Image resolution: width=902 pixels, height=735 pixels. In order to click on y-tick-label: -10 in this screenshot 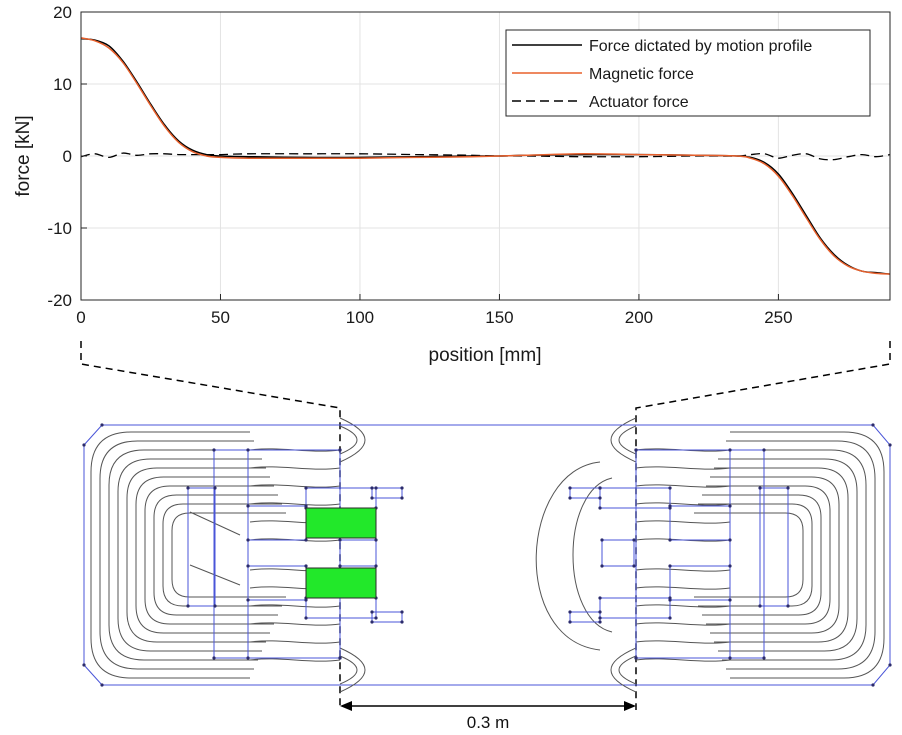, I will do `click(59, 228)`.